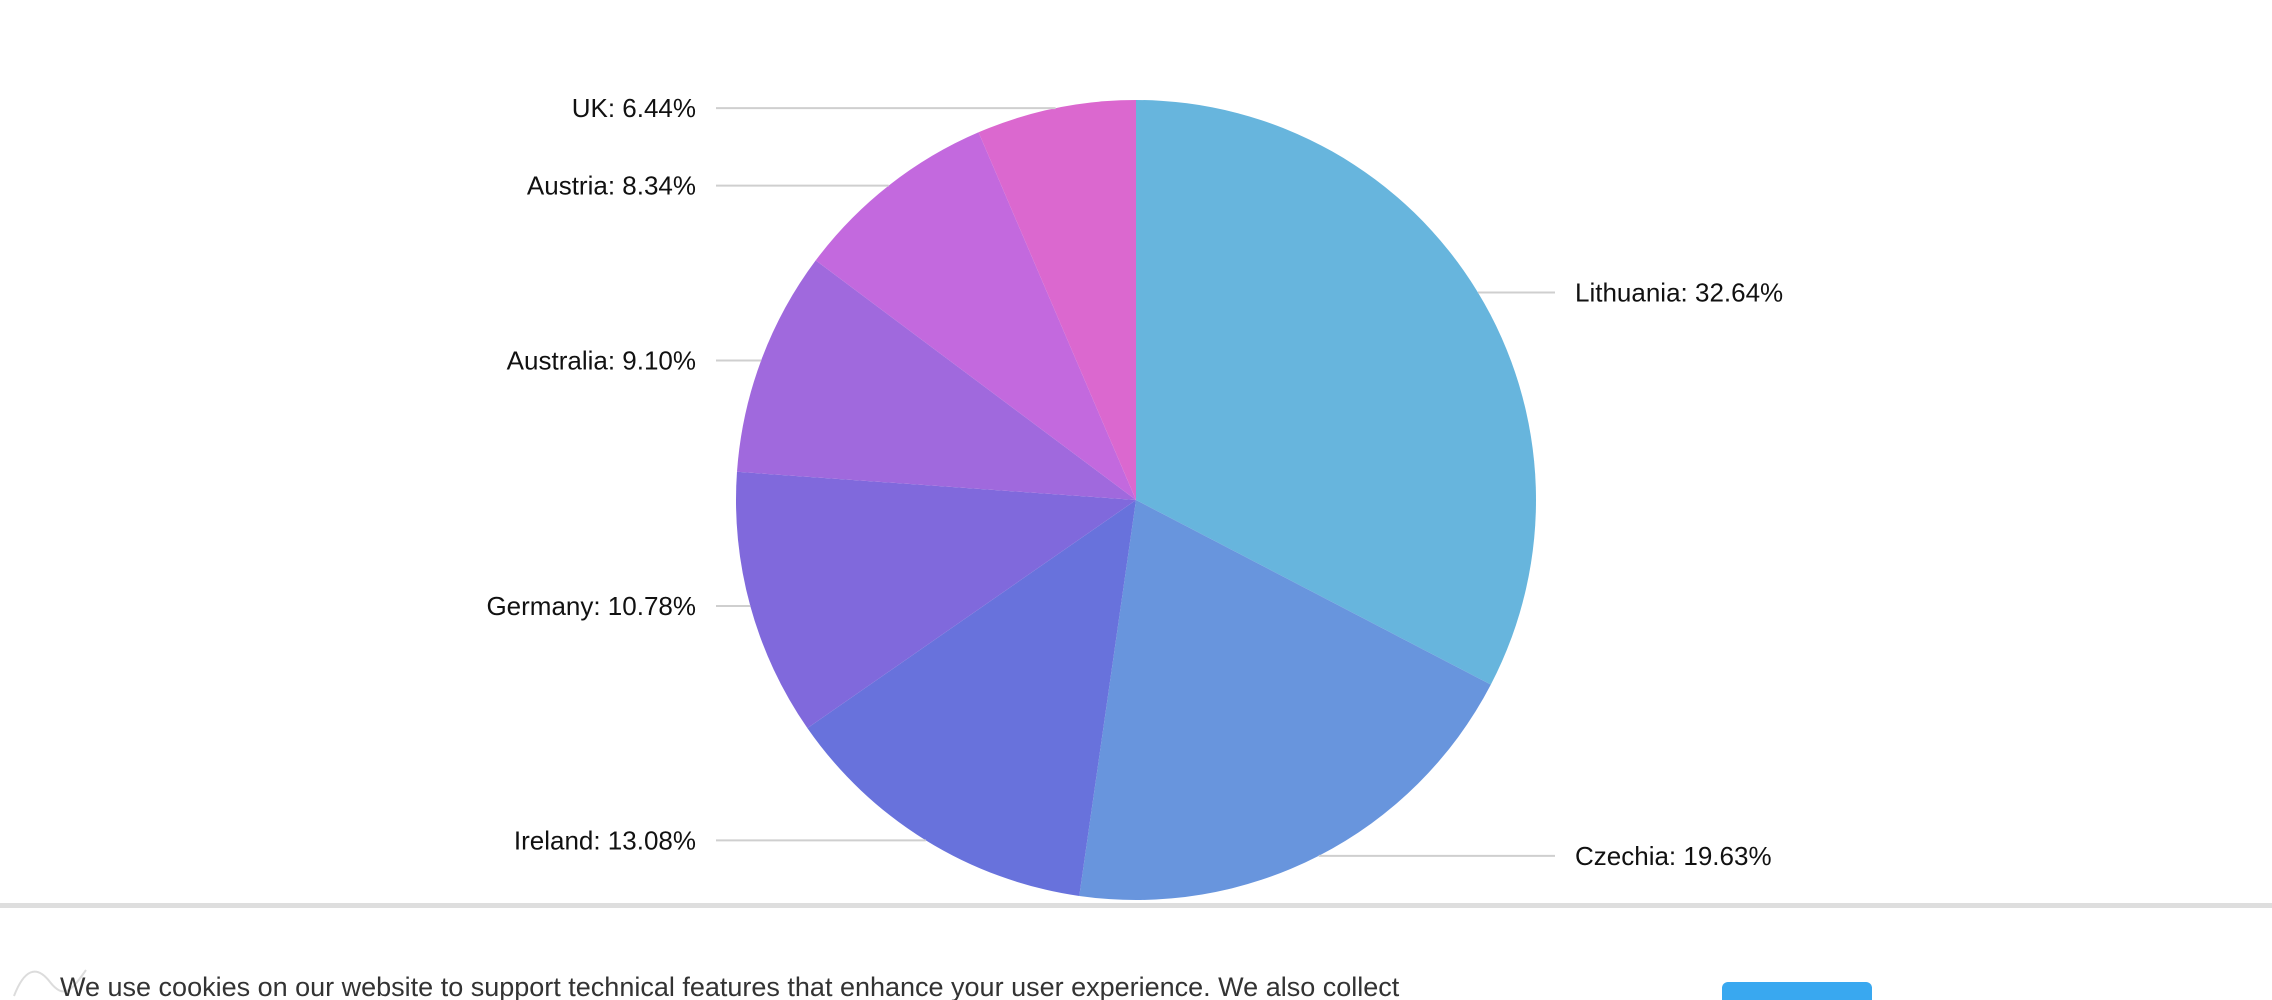  What do you see at coordinates (611, 186) in the screenshot?
I see `slice-label-austria: Austria: 8.34%` at bounding box center [611, 186].